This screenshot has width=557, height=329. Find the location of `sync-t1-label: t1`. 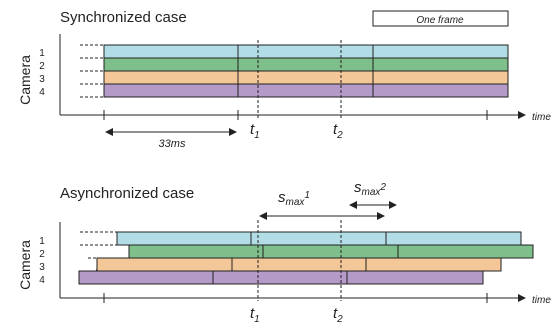

sync-t1-label: t1 is located at coordinates (255, 131).